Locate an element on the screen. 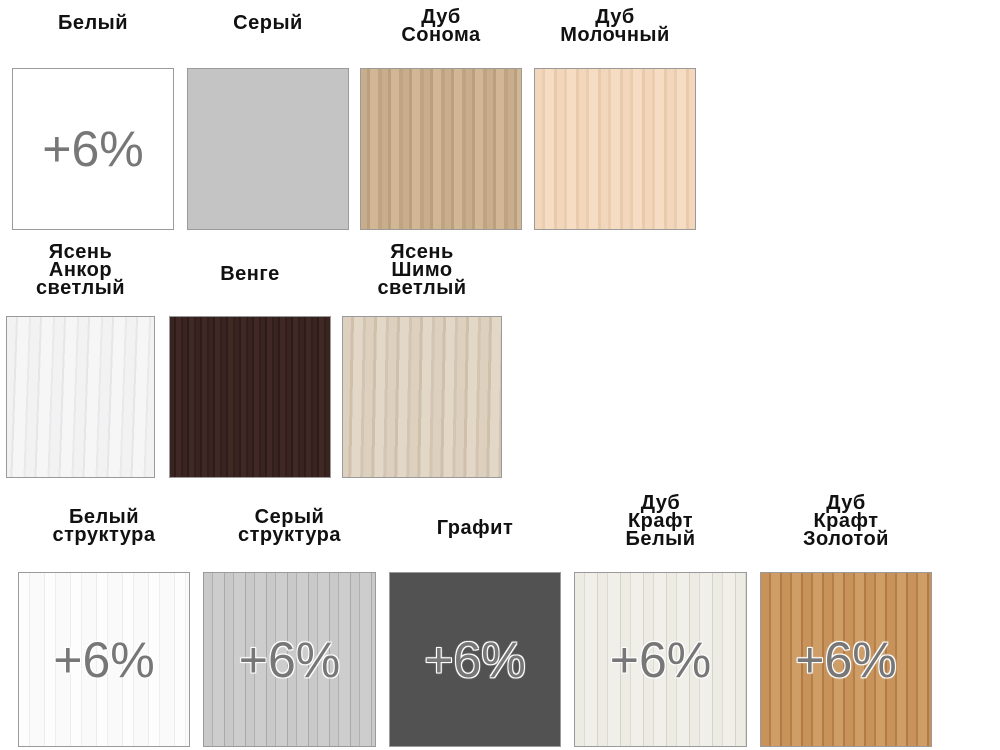  swatch-white: +6% is located at coordinates (93, 149).